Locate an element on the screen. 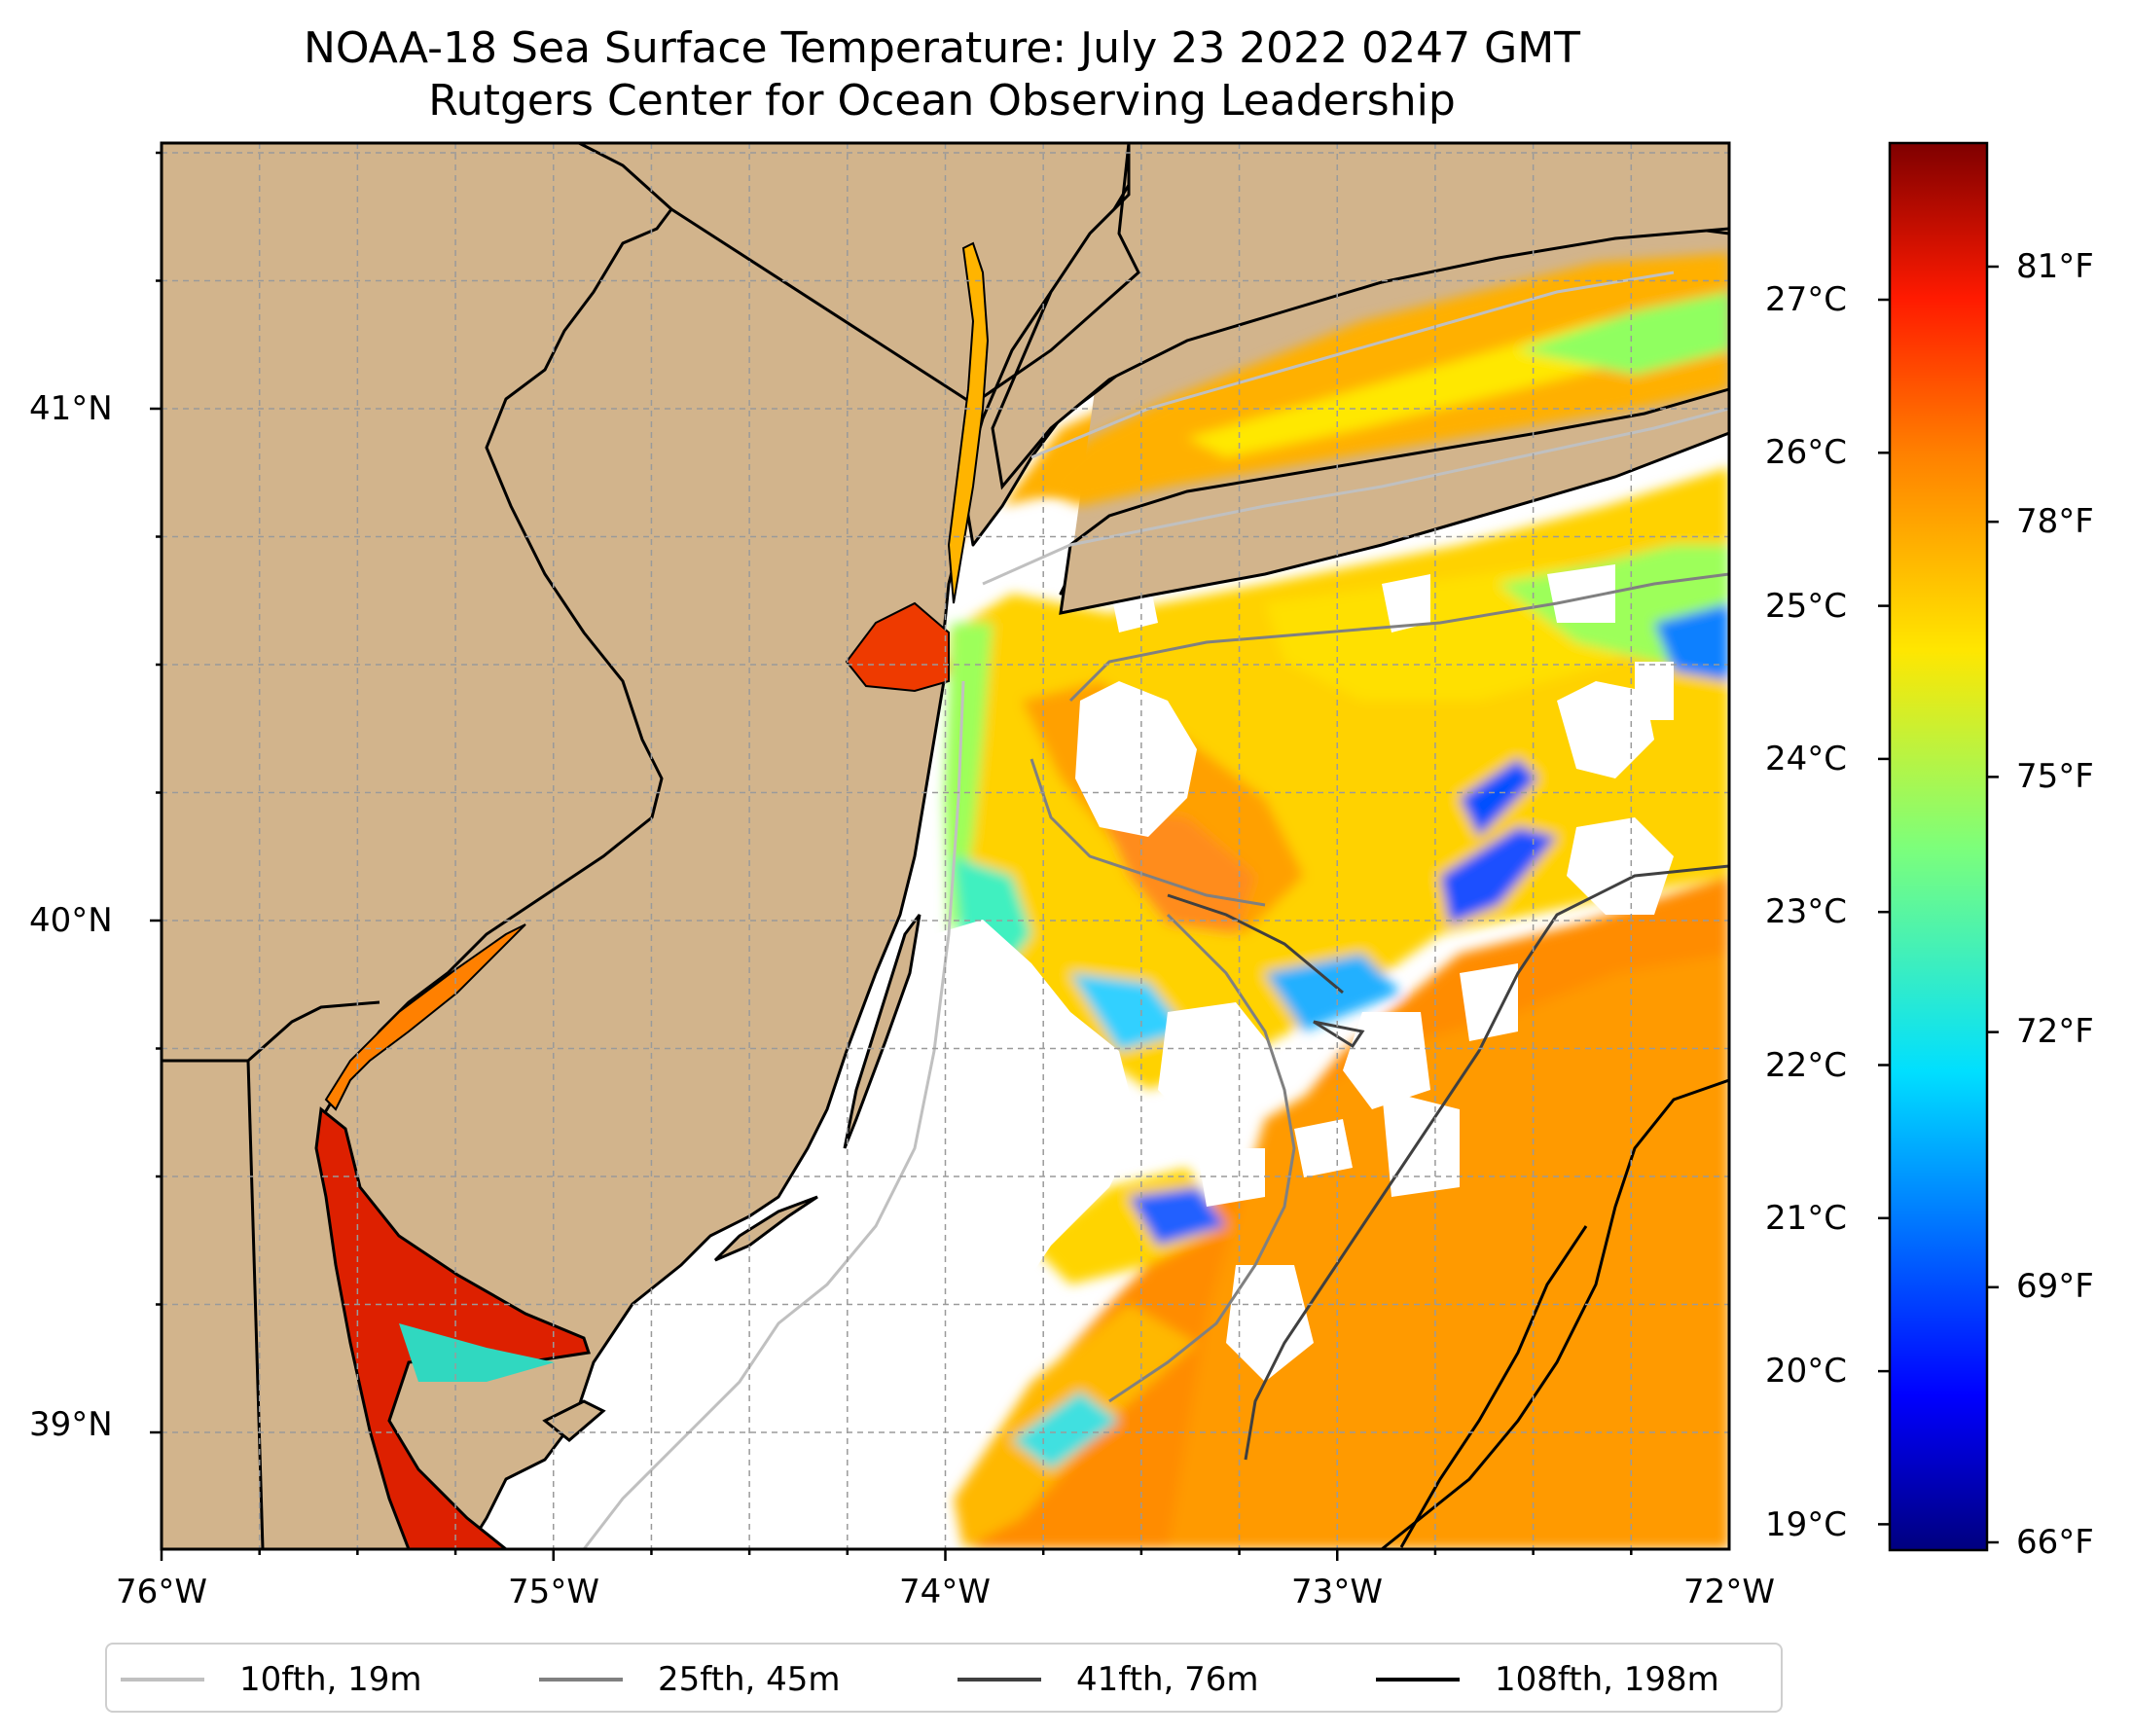  colorbar-celsius-label: 24°C is located at coordinates (1807, 759).